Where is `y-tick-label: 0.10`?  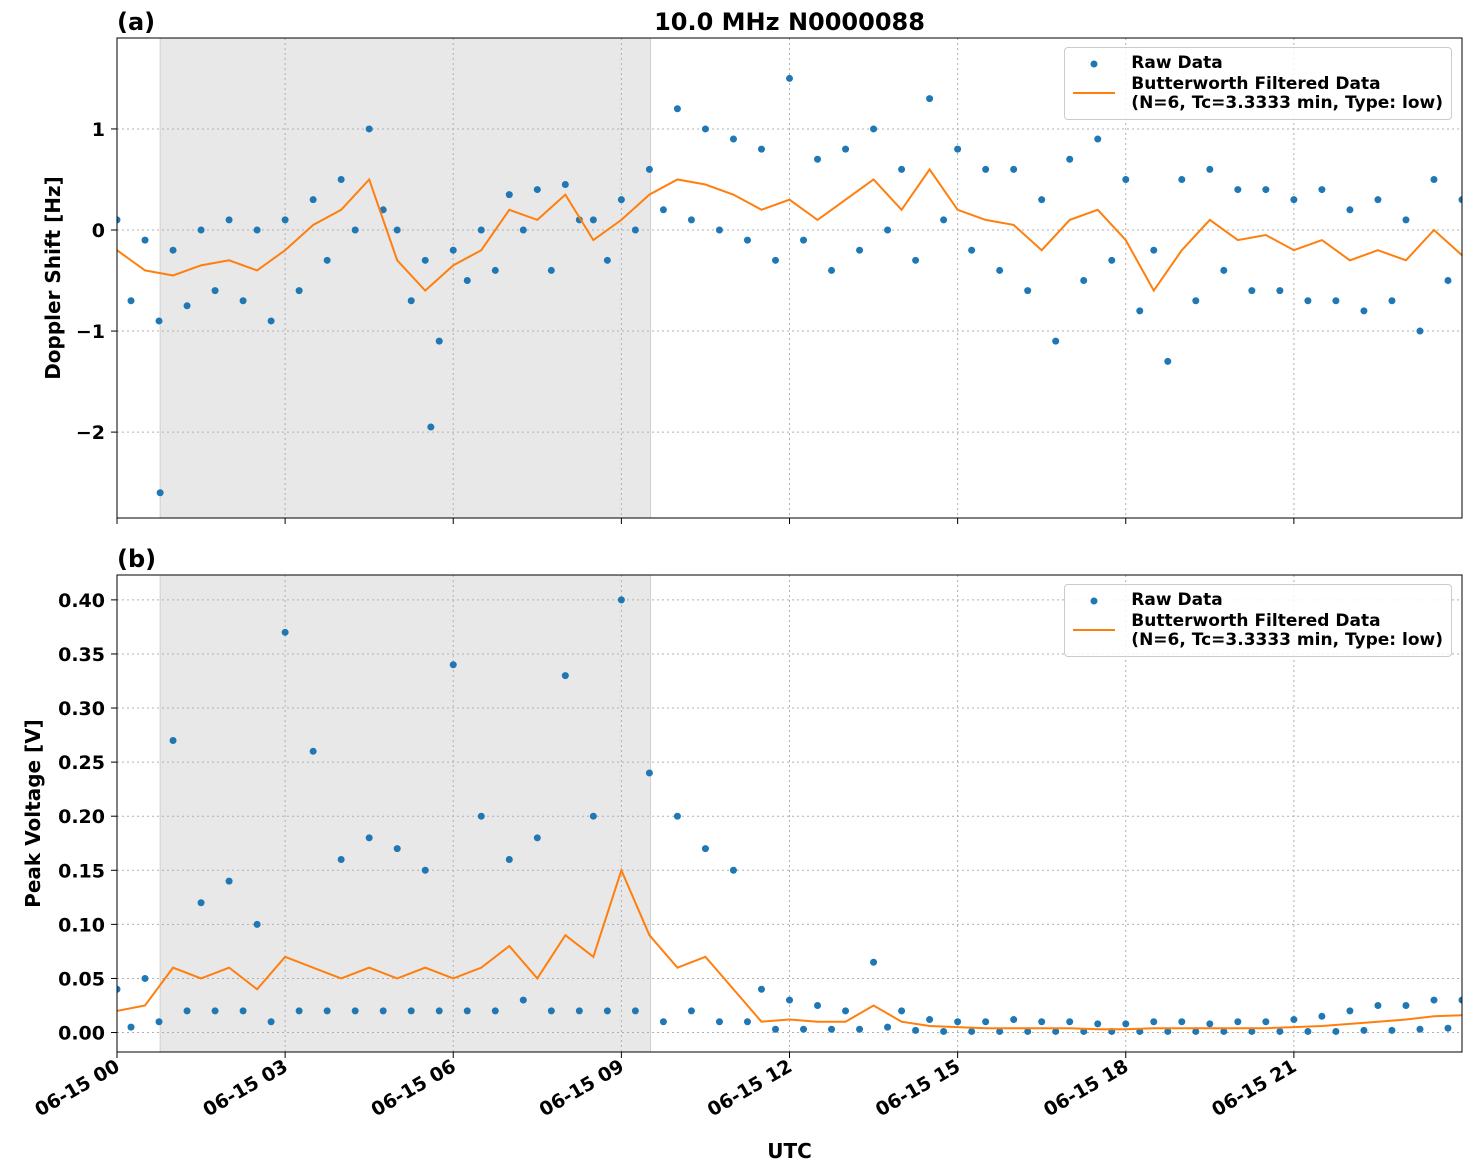
y-tick-label: 0.10 is located at coordinates (81, 925).